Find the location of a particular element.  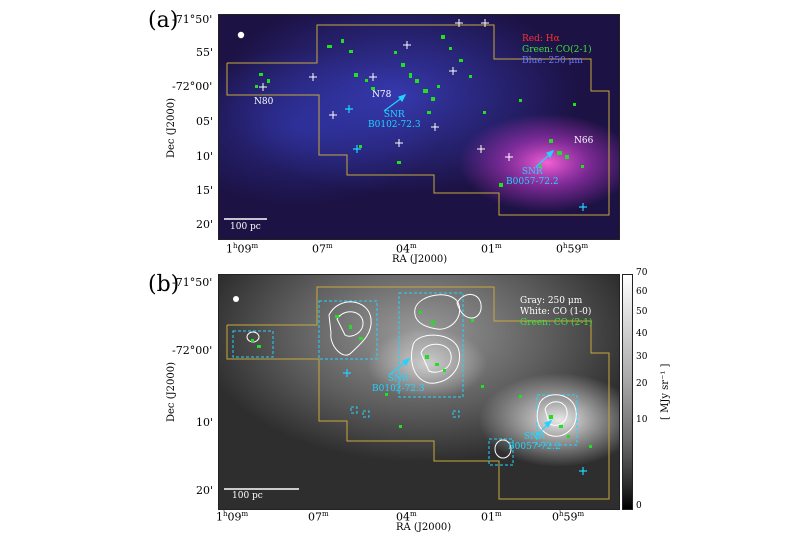

colorbar-tick-60: 60 is located at coordinates (642, 292).